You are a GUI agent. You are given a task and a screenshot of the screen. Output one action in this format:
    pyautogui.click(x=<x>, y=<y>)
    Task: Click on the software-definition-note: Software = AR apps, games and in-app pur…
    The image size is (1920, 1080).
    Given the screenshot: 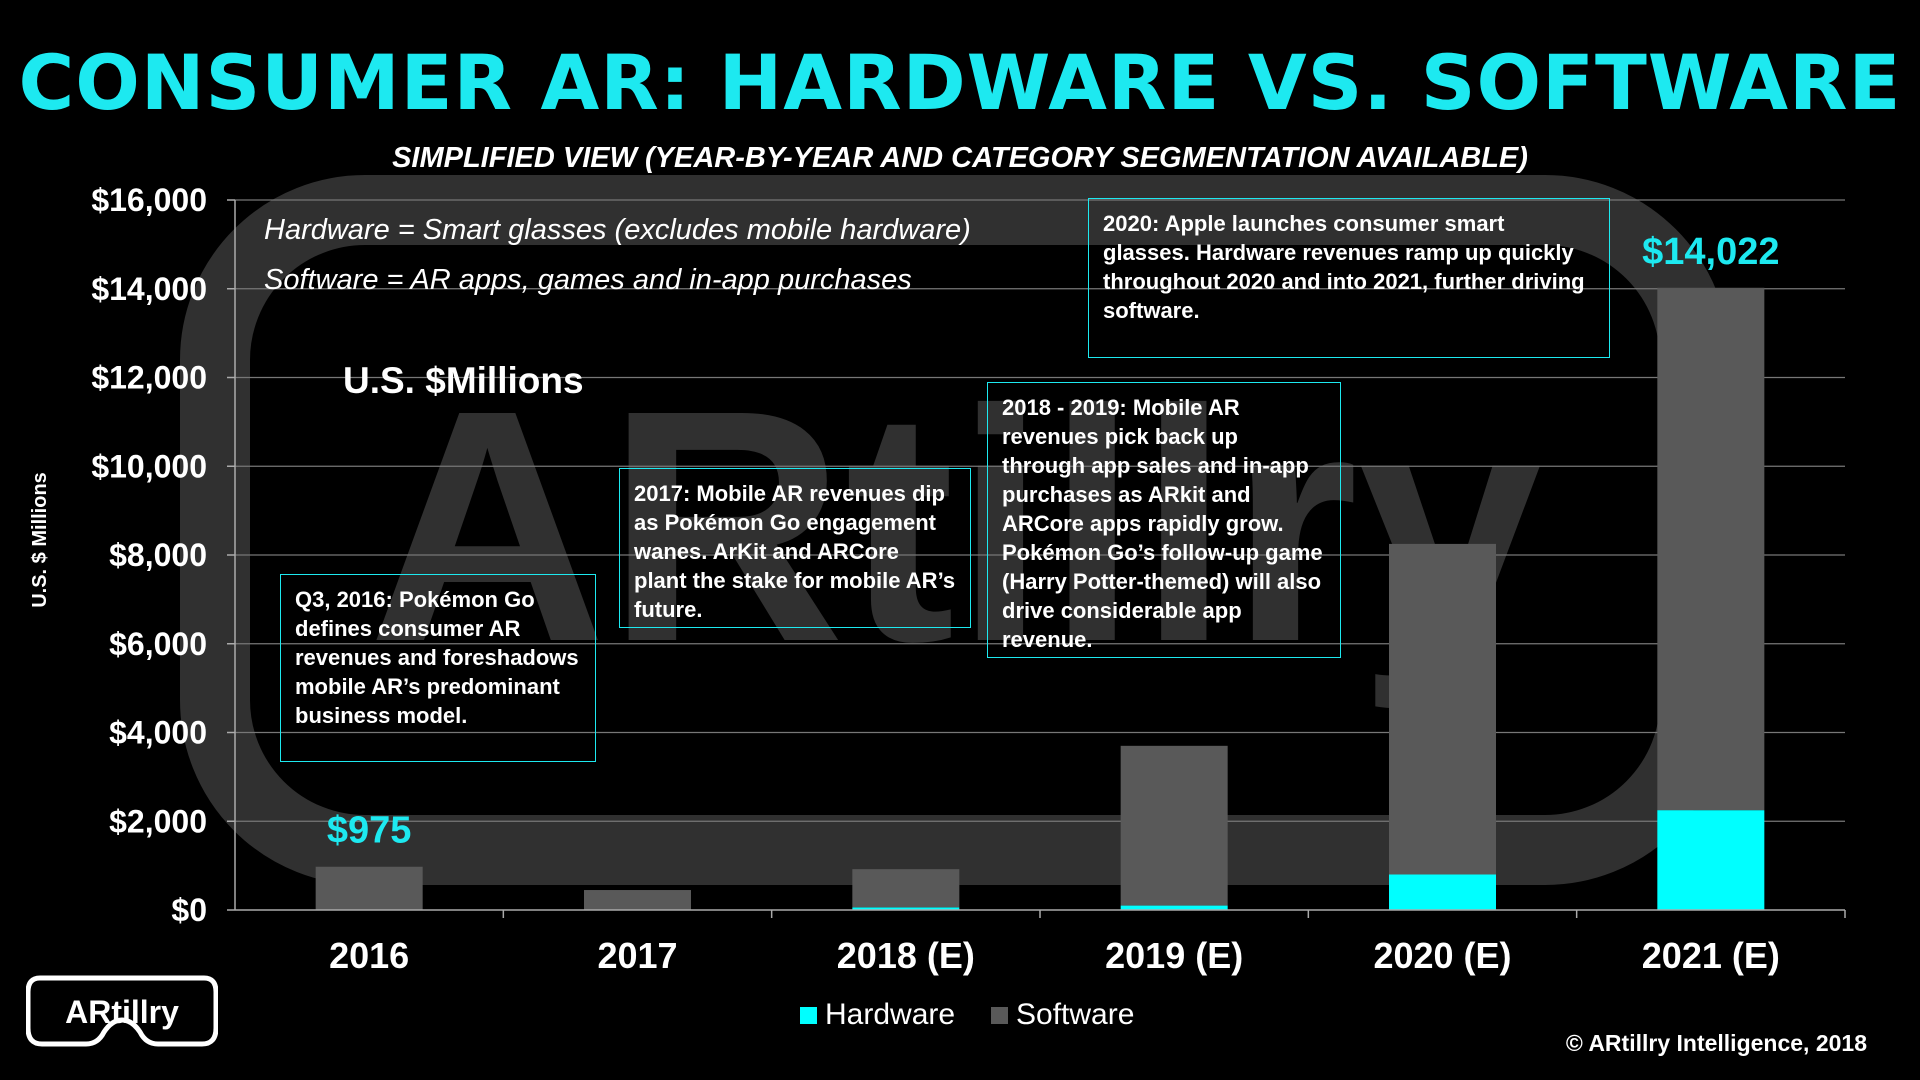 What is the action you would take?
    pyautogui.click(x=588, y=280)
    